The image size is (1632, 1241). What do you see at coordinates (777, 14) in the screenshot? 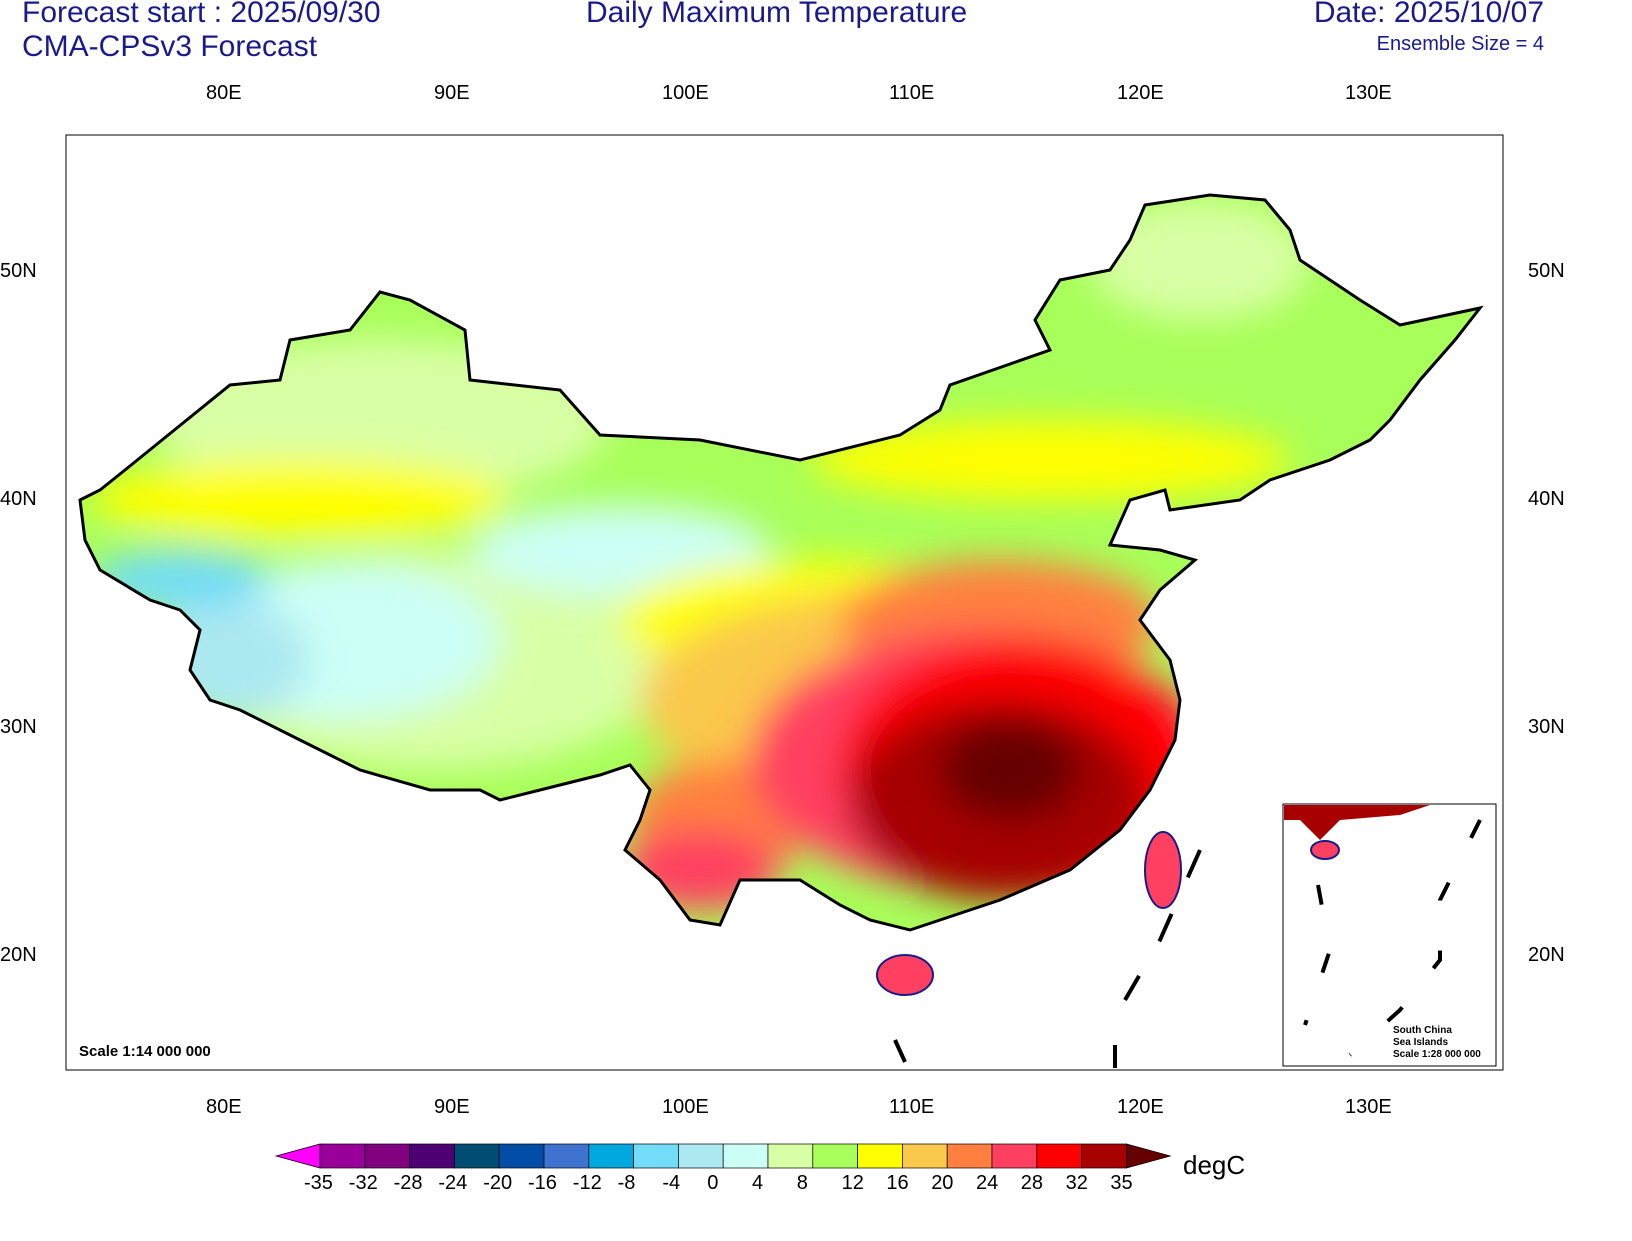
I see `map-title: Daily Maximum Temperature` at bounding box center [777, 14].